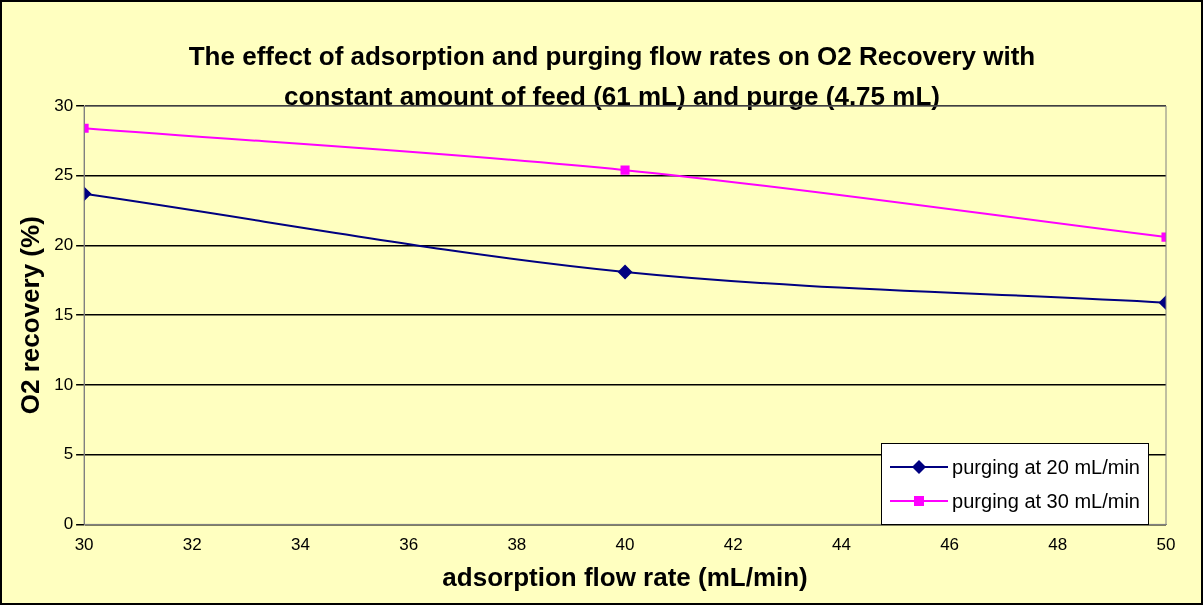 This screenshot has height=605, width=1203. What do you see at coordinates (68, 524) in the screenshot?
I see `y-tick-label: 0` at bounding box center [68, 524].